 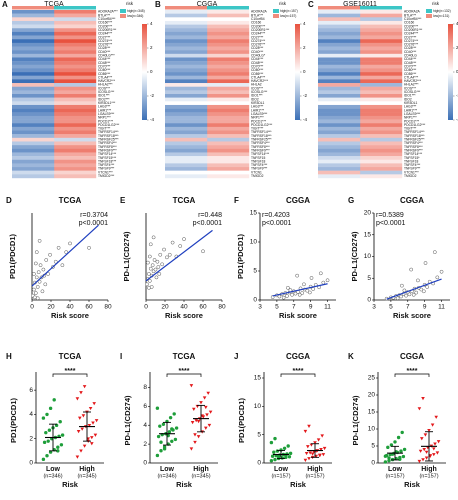 What do you see at coordinates (289, 11) in the screenshot?
I see `legend-label: high(n=157)` at bounding box center [289, 11].